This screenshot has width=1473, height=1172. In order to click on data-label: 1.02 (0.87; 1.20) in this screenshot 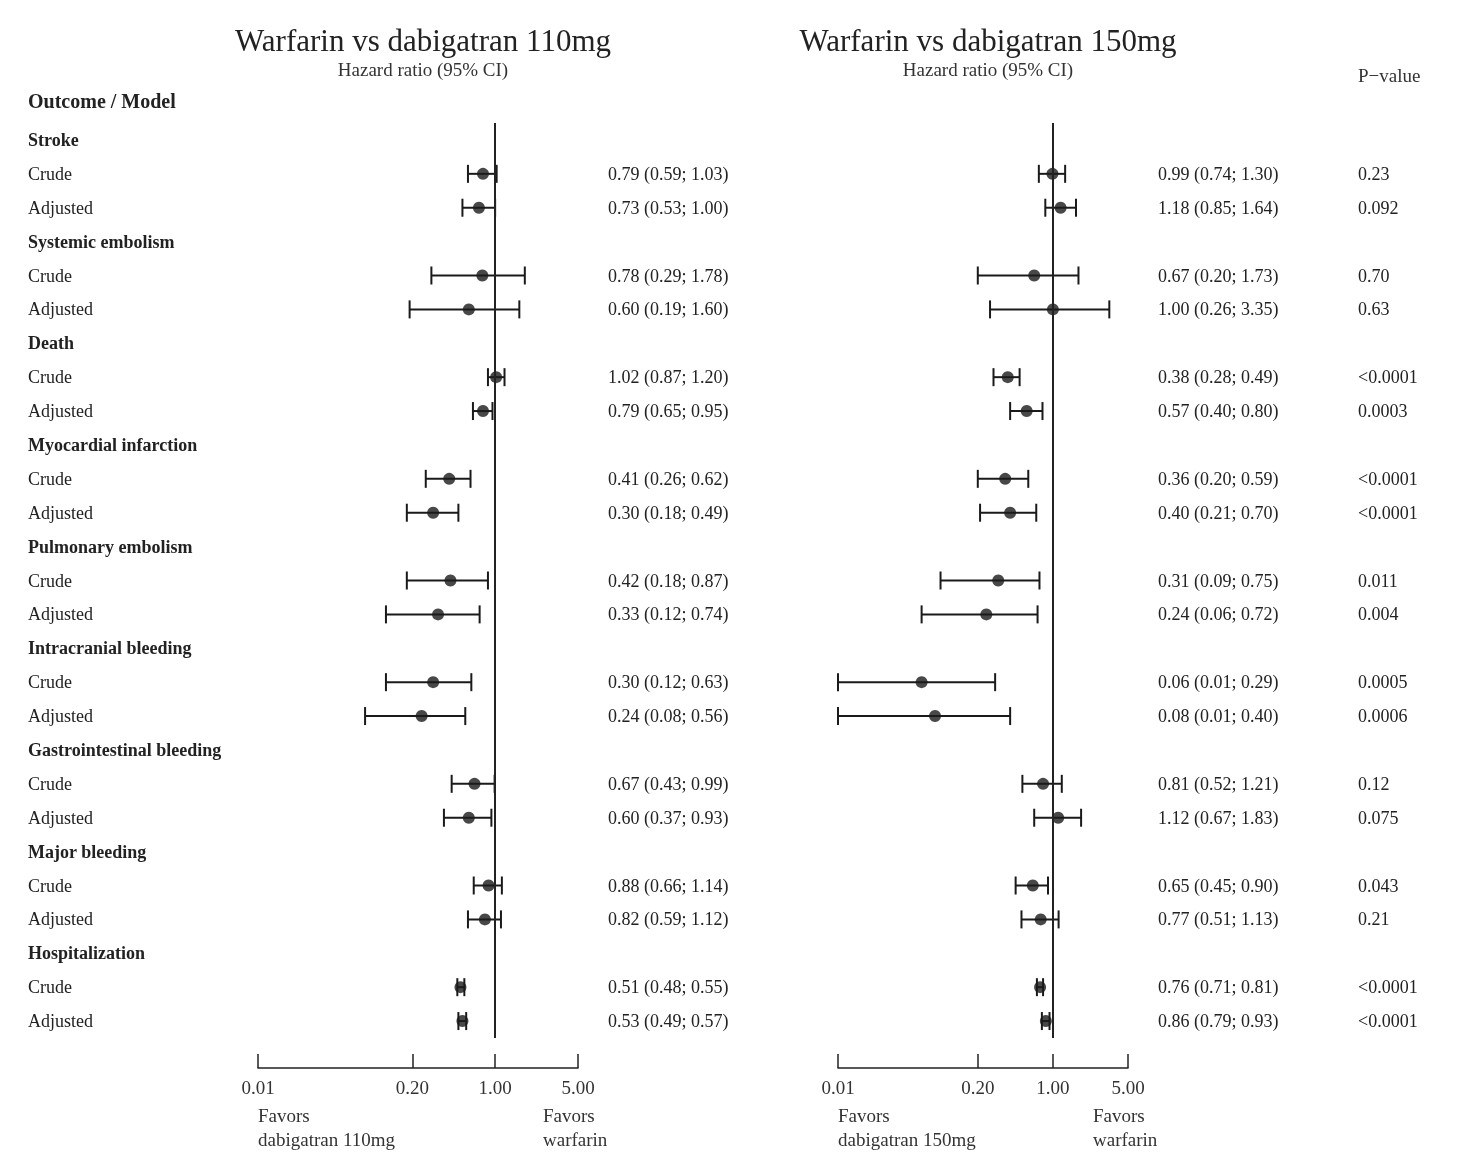, I will do `click(668, 378)`.